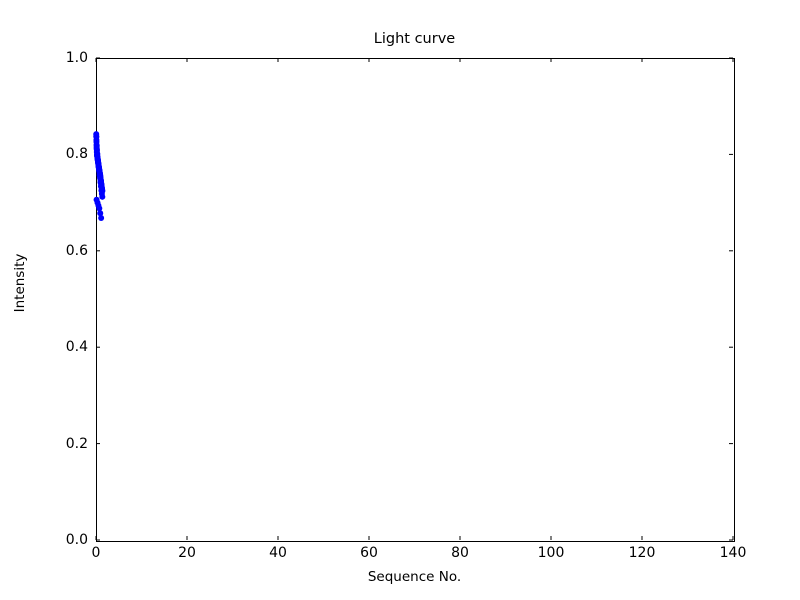 This screenshot has width=800, height=600. Describe the element at coordinates (551, 553) in the screenshot. I see `x-tick-label: 100` at that location.